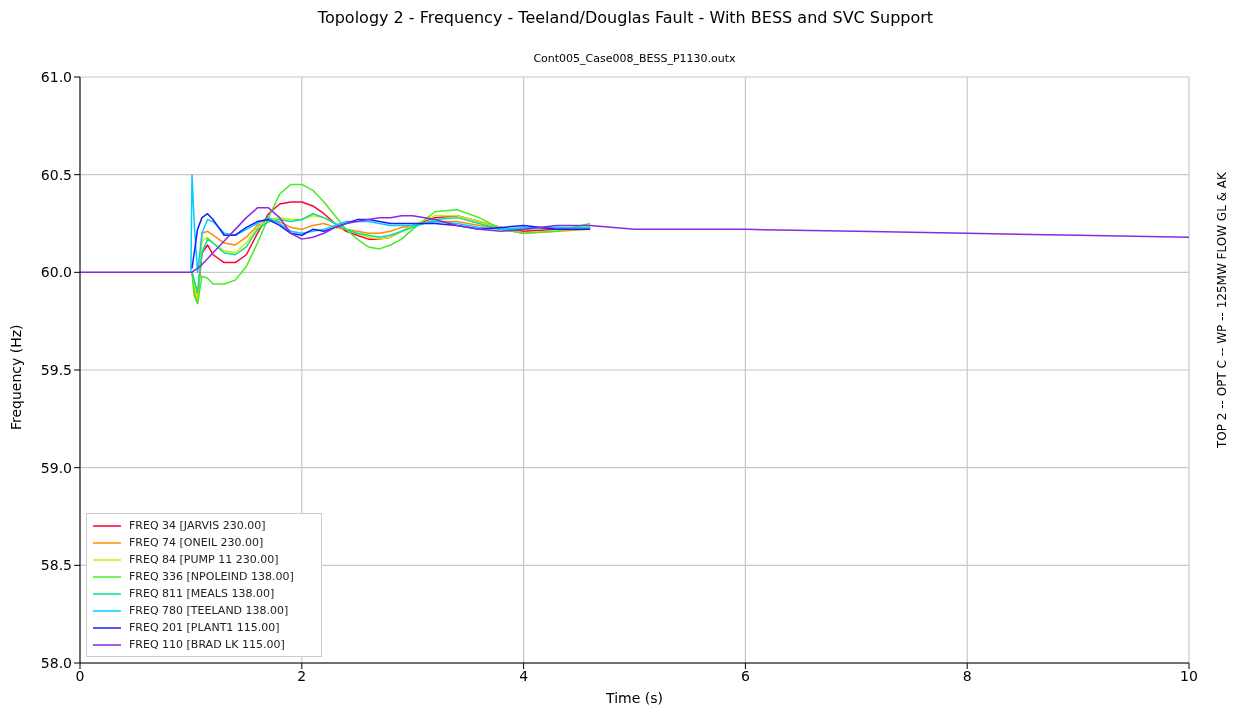 Image resolution: width=1251 pixels, height=713 pixels. Describe the element at coordinates (204, 627) in the screenshot. I see `legend-label: FREQ 201 [PLANT1 115.00]` at that location.